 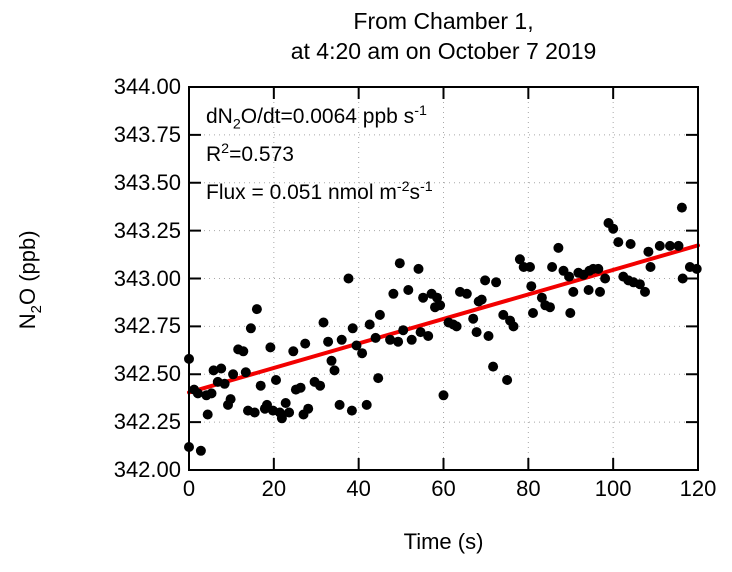 I want to click on slope-annotation-sup: -1, so click(x=420, y=111).